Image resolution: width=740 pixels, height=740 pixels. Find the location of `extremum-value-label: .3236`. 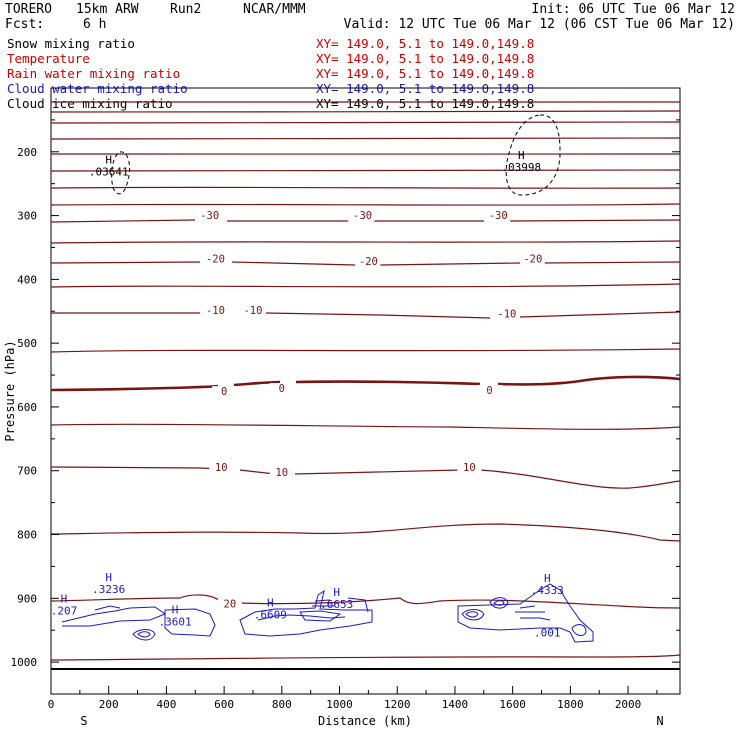

extremum-value-label: .3236 is located at coordinates (108, 589).